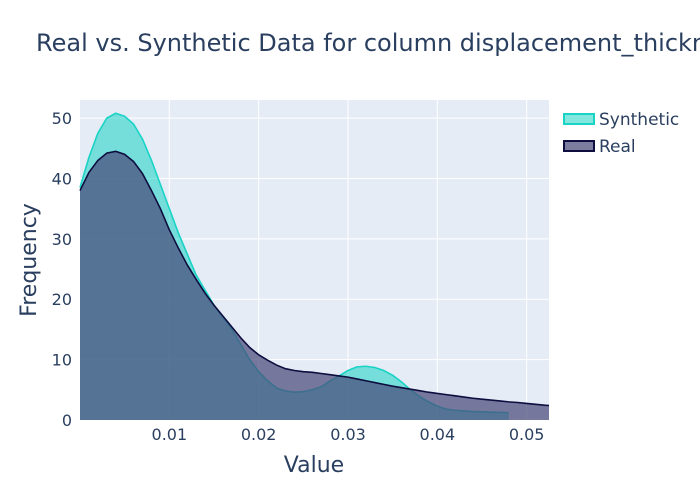 The image size is (700, 500). What do you see at coordinates (438, 434) in the screenshot?
I see `x-tick-label: 0.04` at bounding box center [438, 434].